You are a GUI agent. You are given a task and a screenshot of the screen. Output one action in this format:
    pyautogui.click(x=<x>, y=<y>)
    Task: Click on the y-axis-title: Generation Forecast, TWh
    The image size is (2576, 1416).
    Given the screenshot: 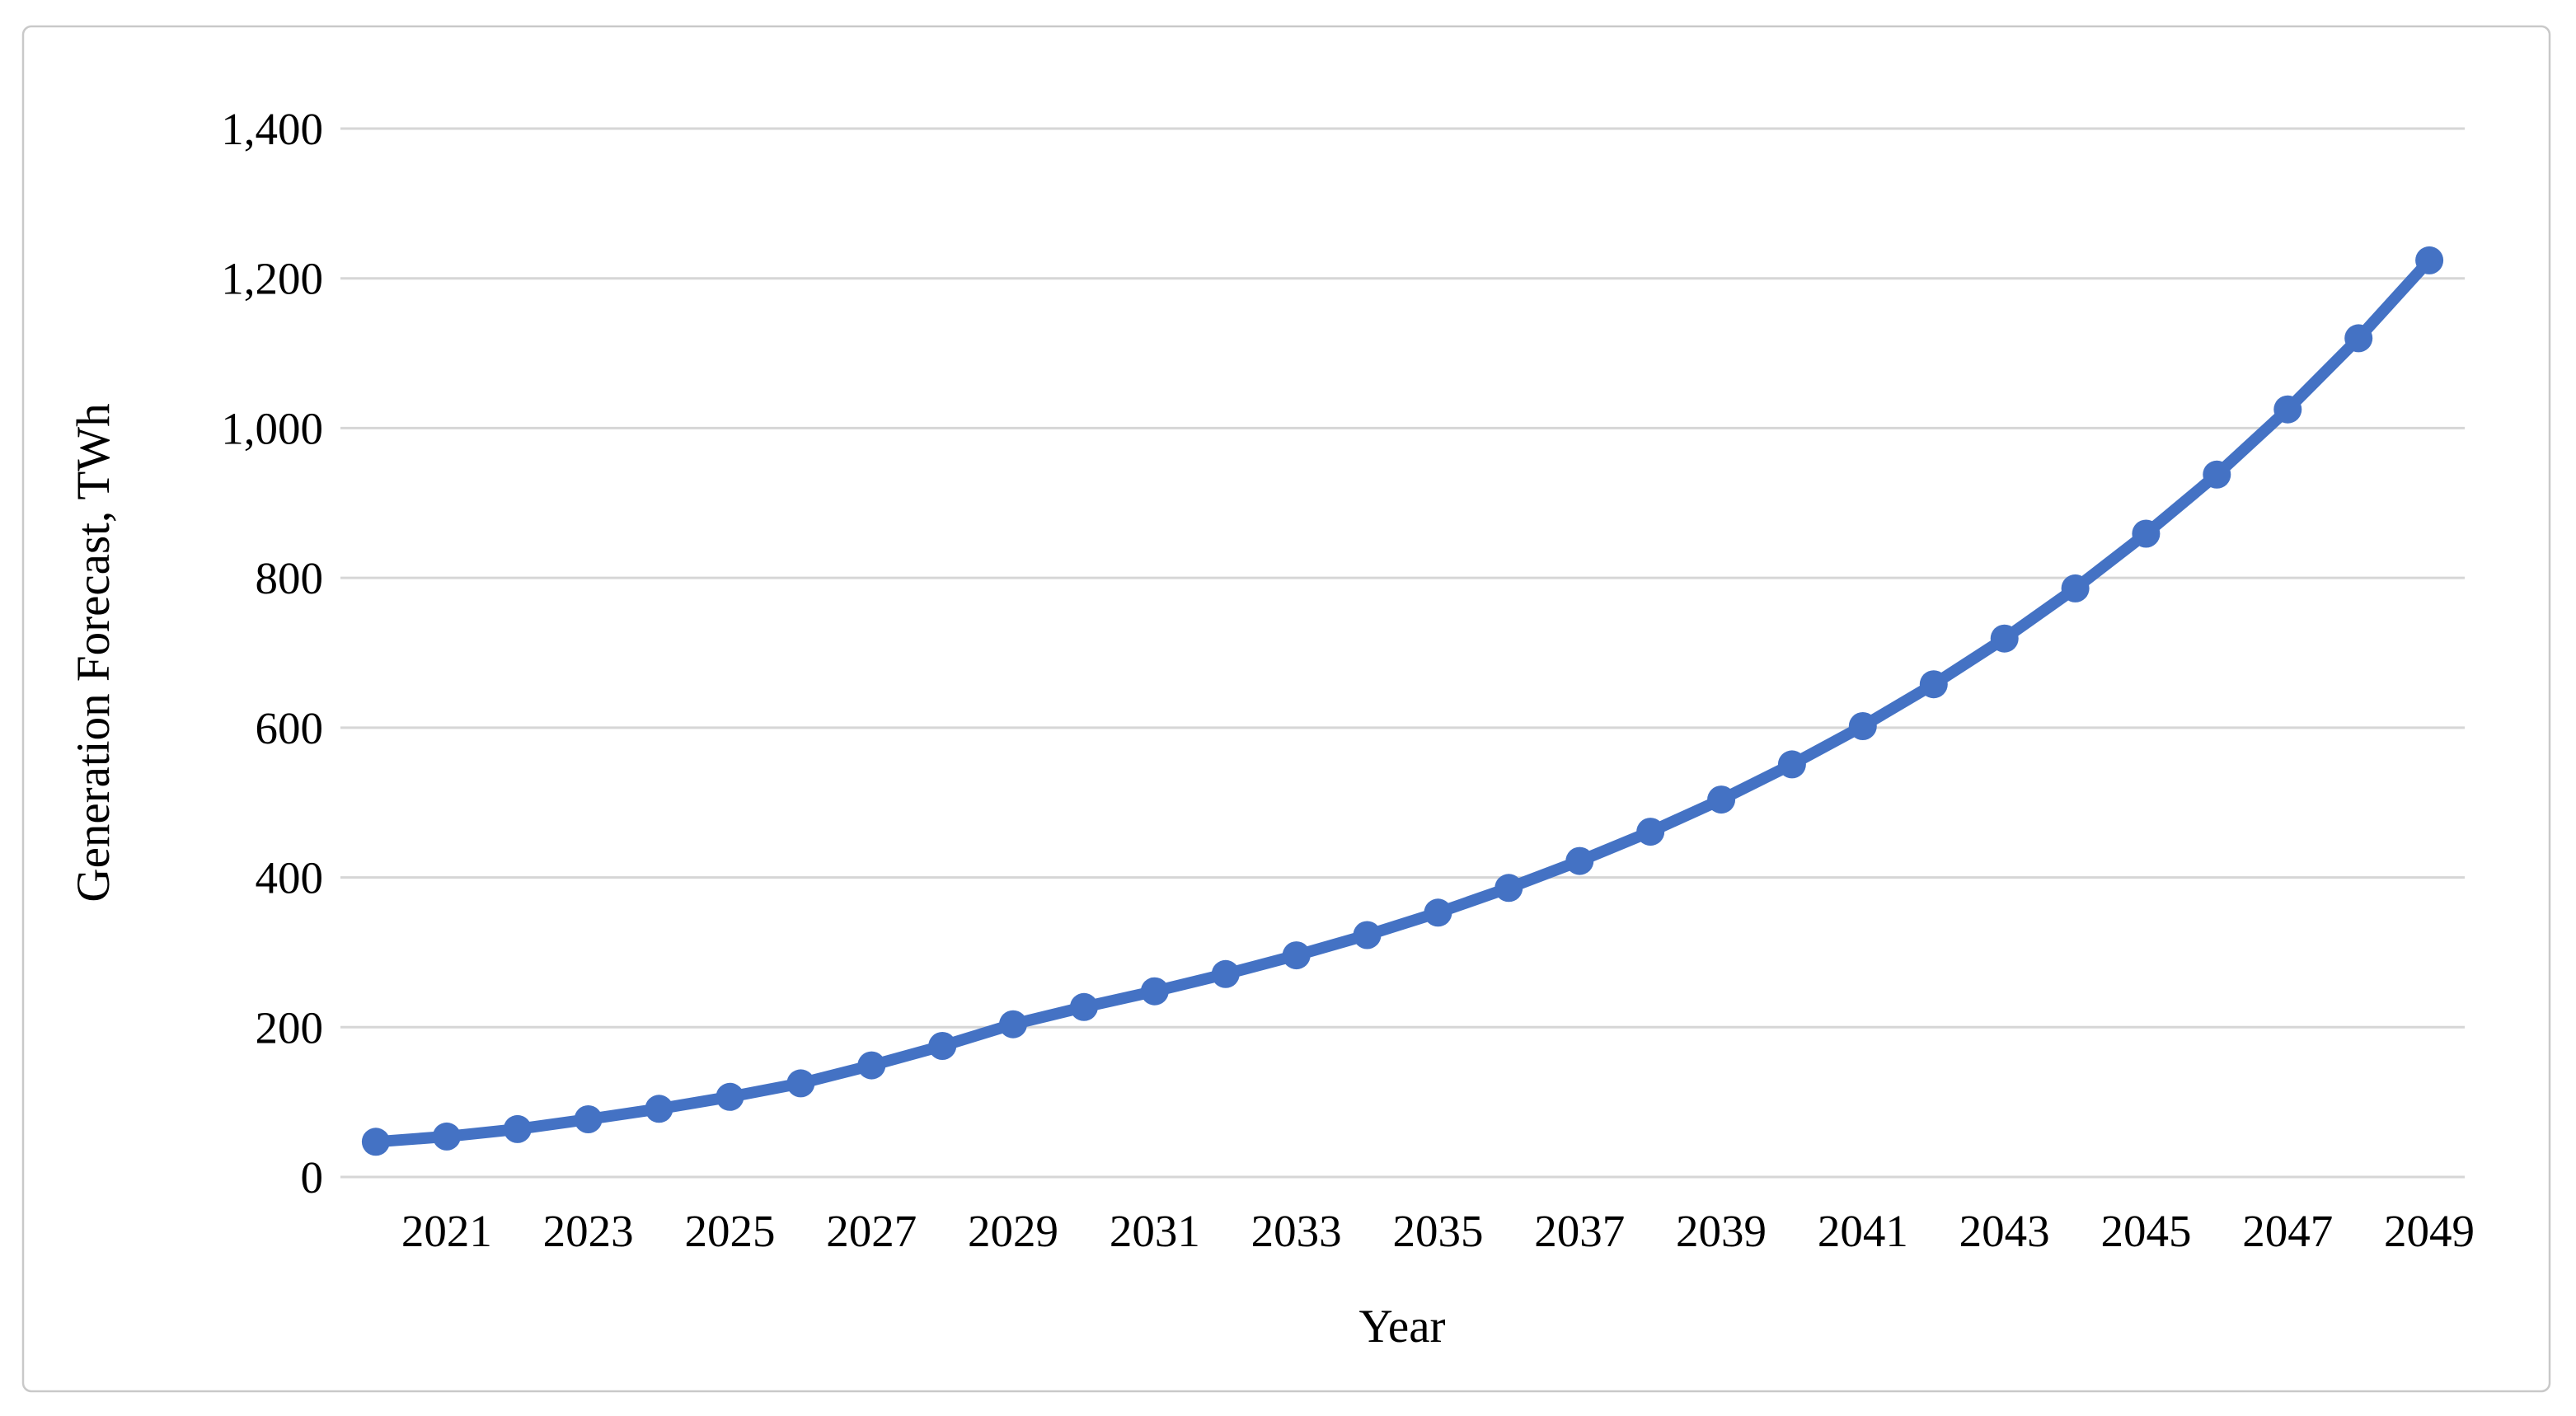 What is the action you would take?
    pyautogui.click(x=94, y=652)
    